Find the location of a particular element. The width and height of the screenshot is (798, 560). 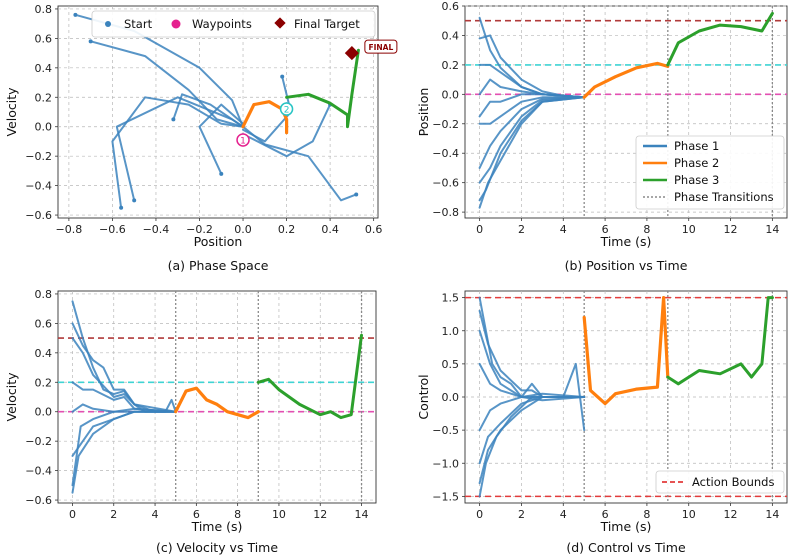

legend-bounds-label: Action Bounds is located at coordinates (733, 482).